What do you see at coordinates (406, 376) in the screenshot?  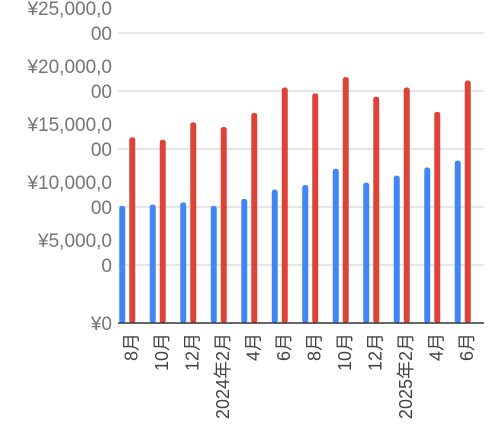 I see `x-tick-label: 2025年2月` at bounding box center [406, 376].